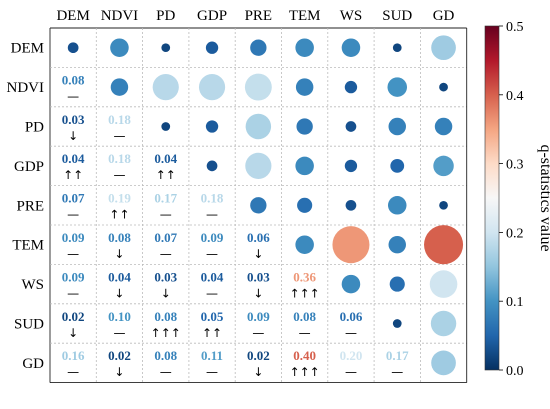 This screenshot has width=550, height=409. What do you see at coordinates (165, 16) in the screenshot?
I see `column-label-pd: PD` at bounding box center [165, 16].